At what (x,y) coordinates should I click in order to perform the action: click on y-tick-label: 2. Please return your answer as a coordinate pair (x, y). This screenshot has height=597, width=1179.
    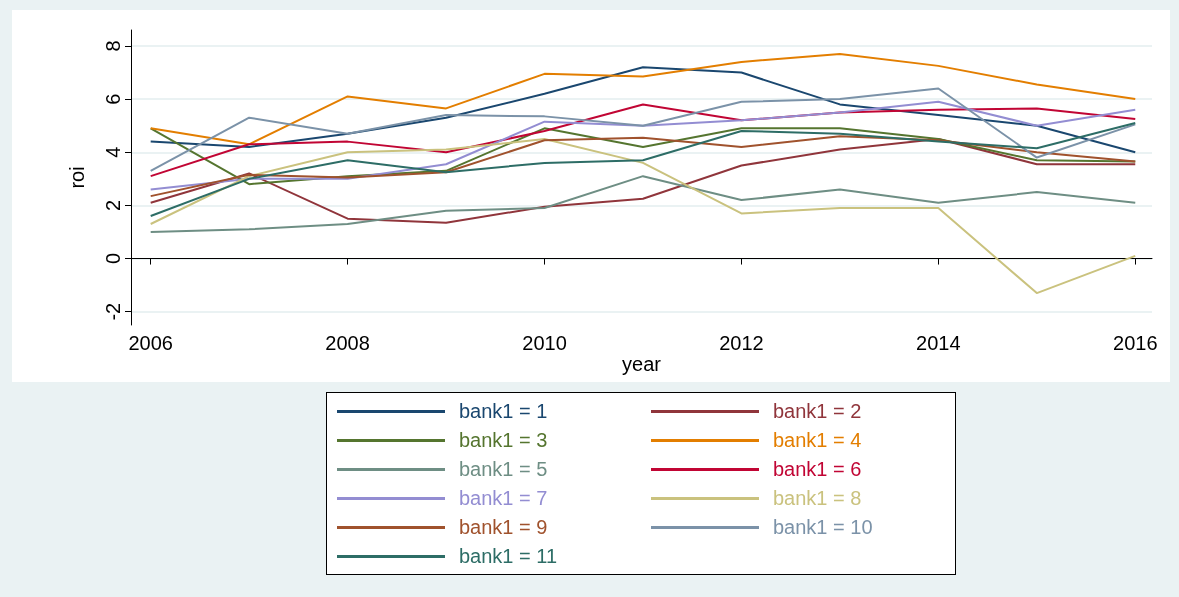
    Looking at the image, I should click on (113, 205).